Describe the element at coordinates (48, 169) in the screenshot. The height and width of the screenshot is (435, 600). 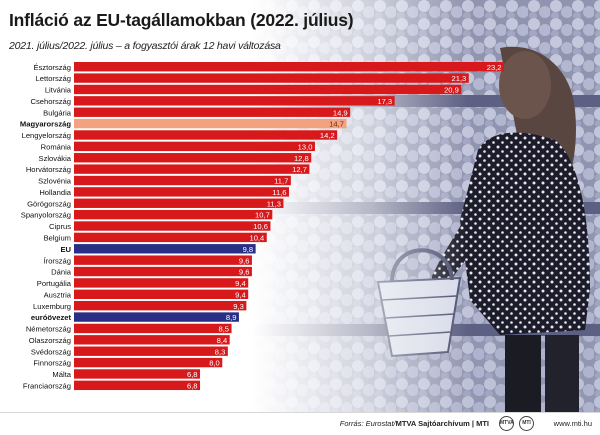
I see `category-label: Horvátország` at that location.